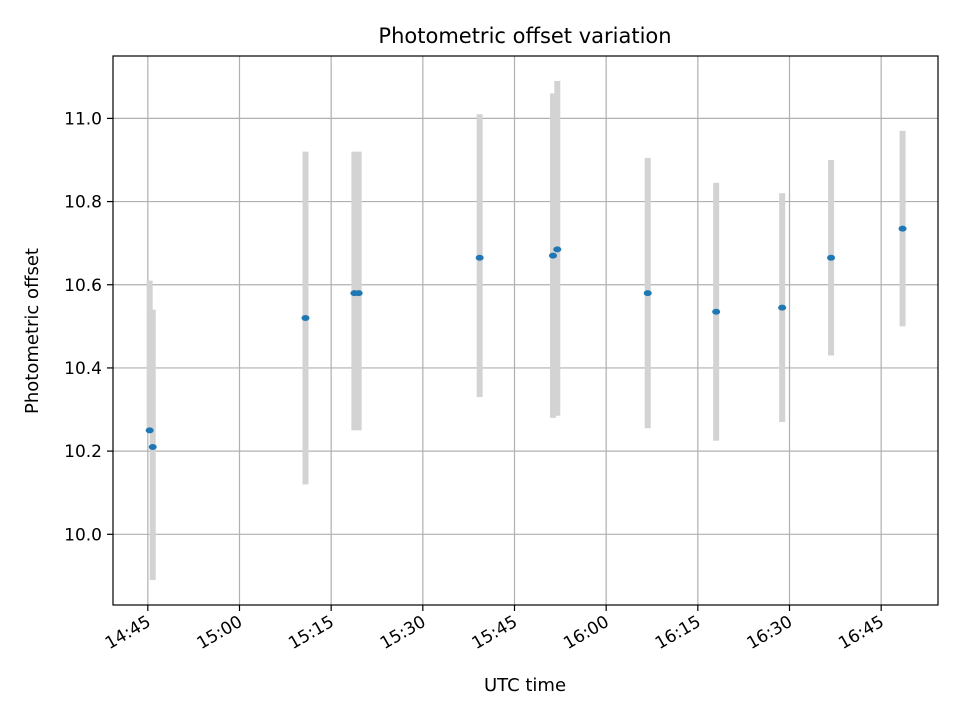 The width and height of the screenshot is (960, 720). What do you see at coordinates (586, 633) in the screenshot?
I see `x-tick-label: 16:00` at bounding box center [586, 633].